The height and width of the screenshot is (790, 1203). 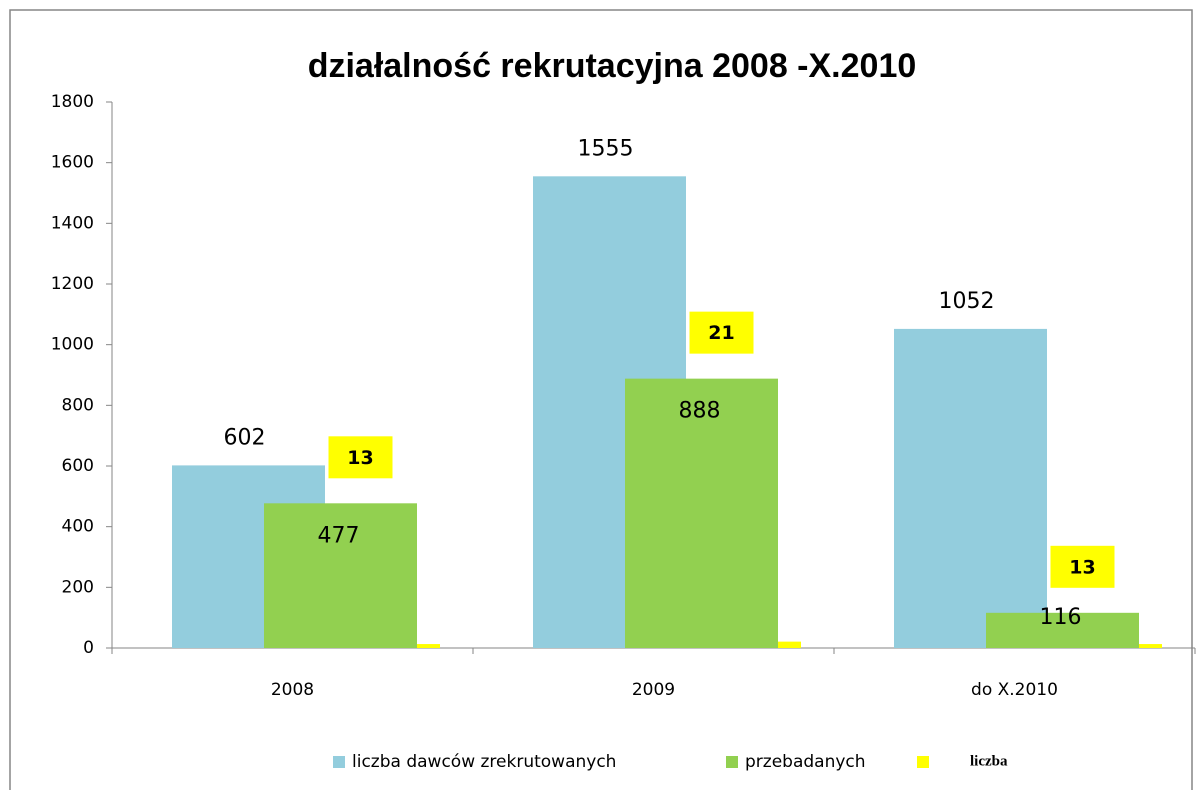 I want to click on data-label: 477, so click(x=339, y=535).